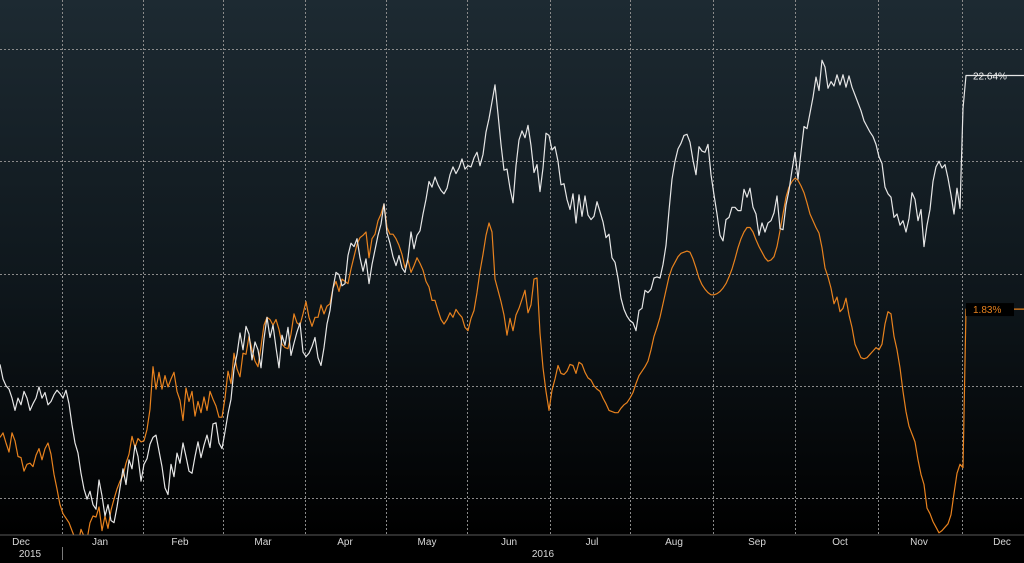 Image resolution: width=1024 pixels, height=563 pixels. What do you see at coordinates (100, 542) in the screenshot?
I see `x-tick-label: Jan` at bounding box center [100, 542].